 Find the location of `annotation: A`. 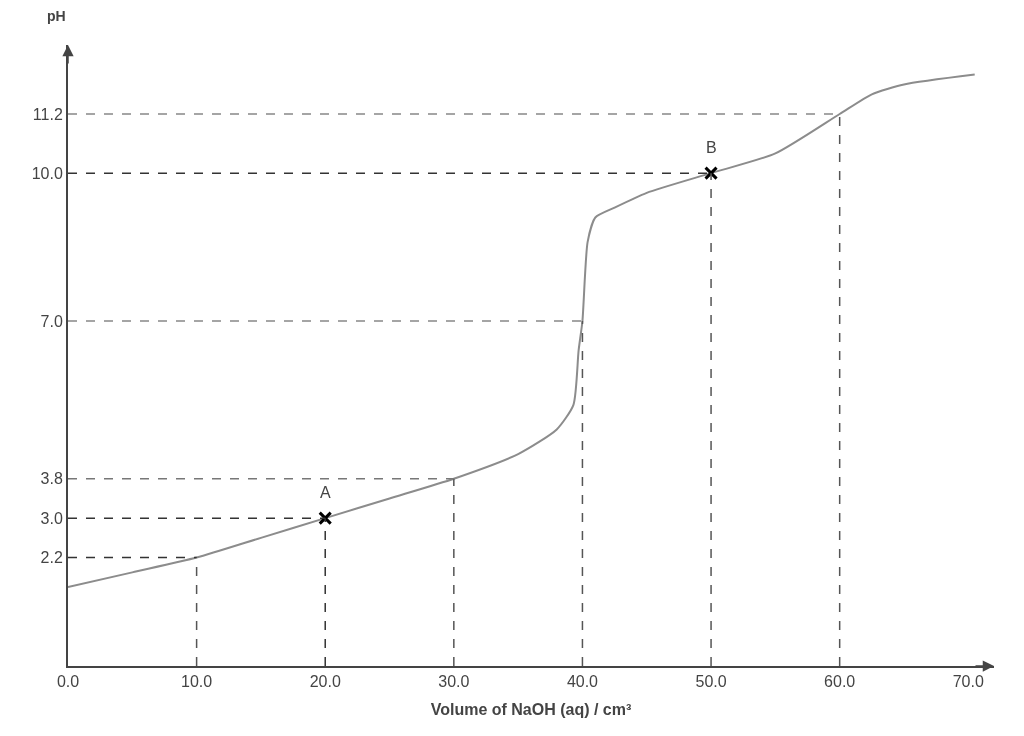

annotation: A is located at coordinates (325, 492).